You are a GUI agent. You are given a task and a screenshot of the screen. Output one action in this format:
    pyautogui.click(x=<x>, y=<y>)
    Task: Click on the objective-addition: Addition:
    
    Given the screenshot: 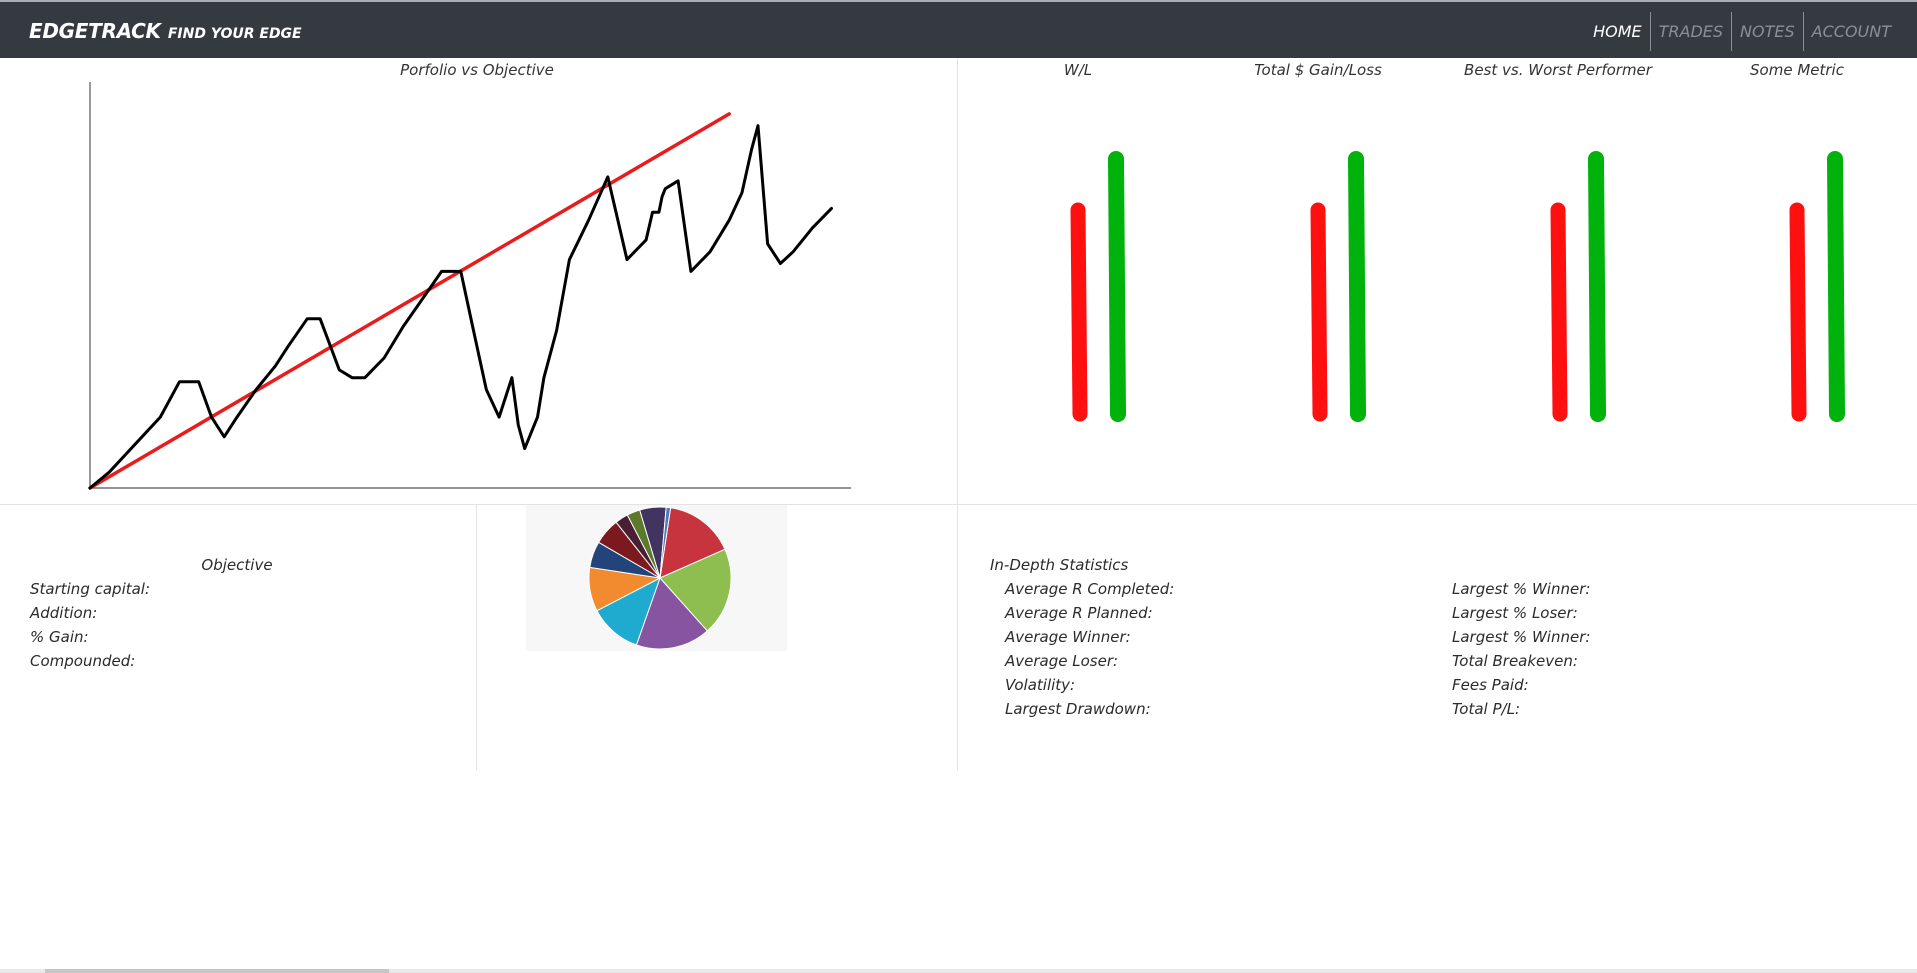 What is the action you would take?
    pyautogui.click(x=64, y=613)
    